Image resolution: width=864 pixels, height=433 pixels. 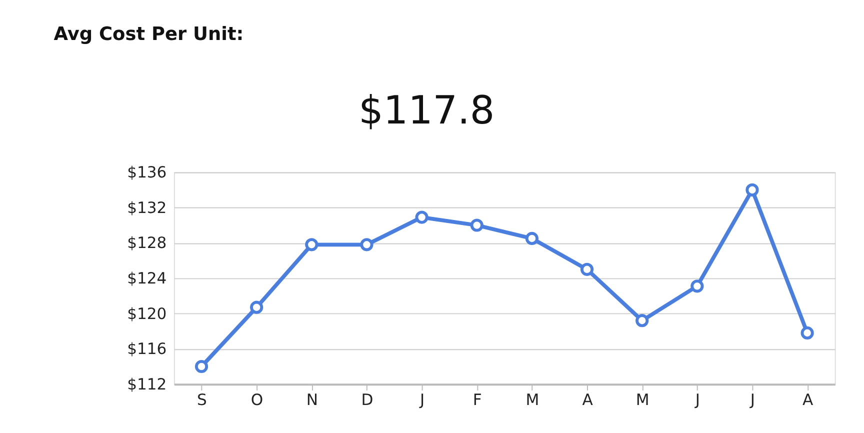 What do you see at coordinates (147, 243) in the screenshot?
I see `y-tick-label: $128` at bounding box center [147, 243].